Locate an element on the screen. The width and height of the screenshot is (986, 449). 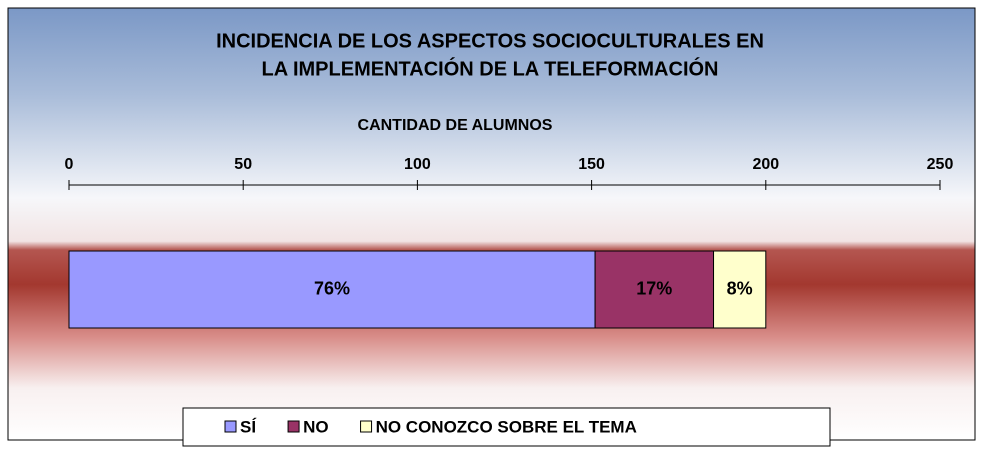
x-tick-label: 250 is located at coordinates (940, 164).